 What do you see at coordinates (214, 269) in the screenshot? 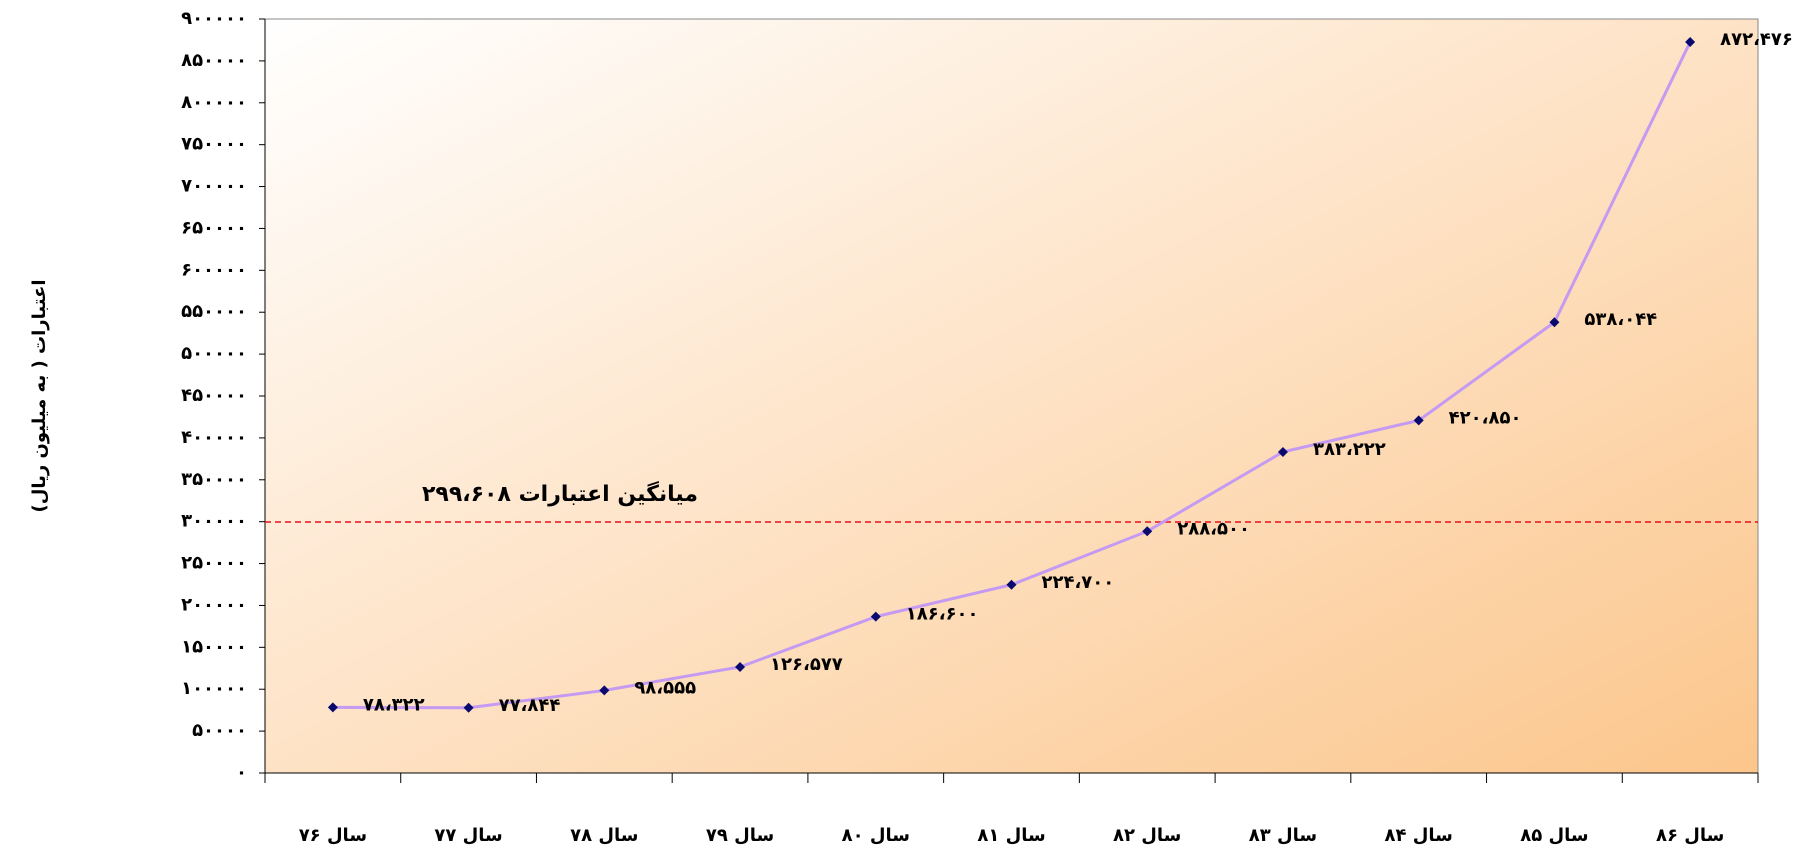
I see `y-tick-label: ۶۰۰۰۰۰` at bounding box center [214, 269].